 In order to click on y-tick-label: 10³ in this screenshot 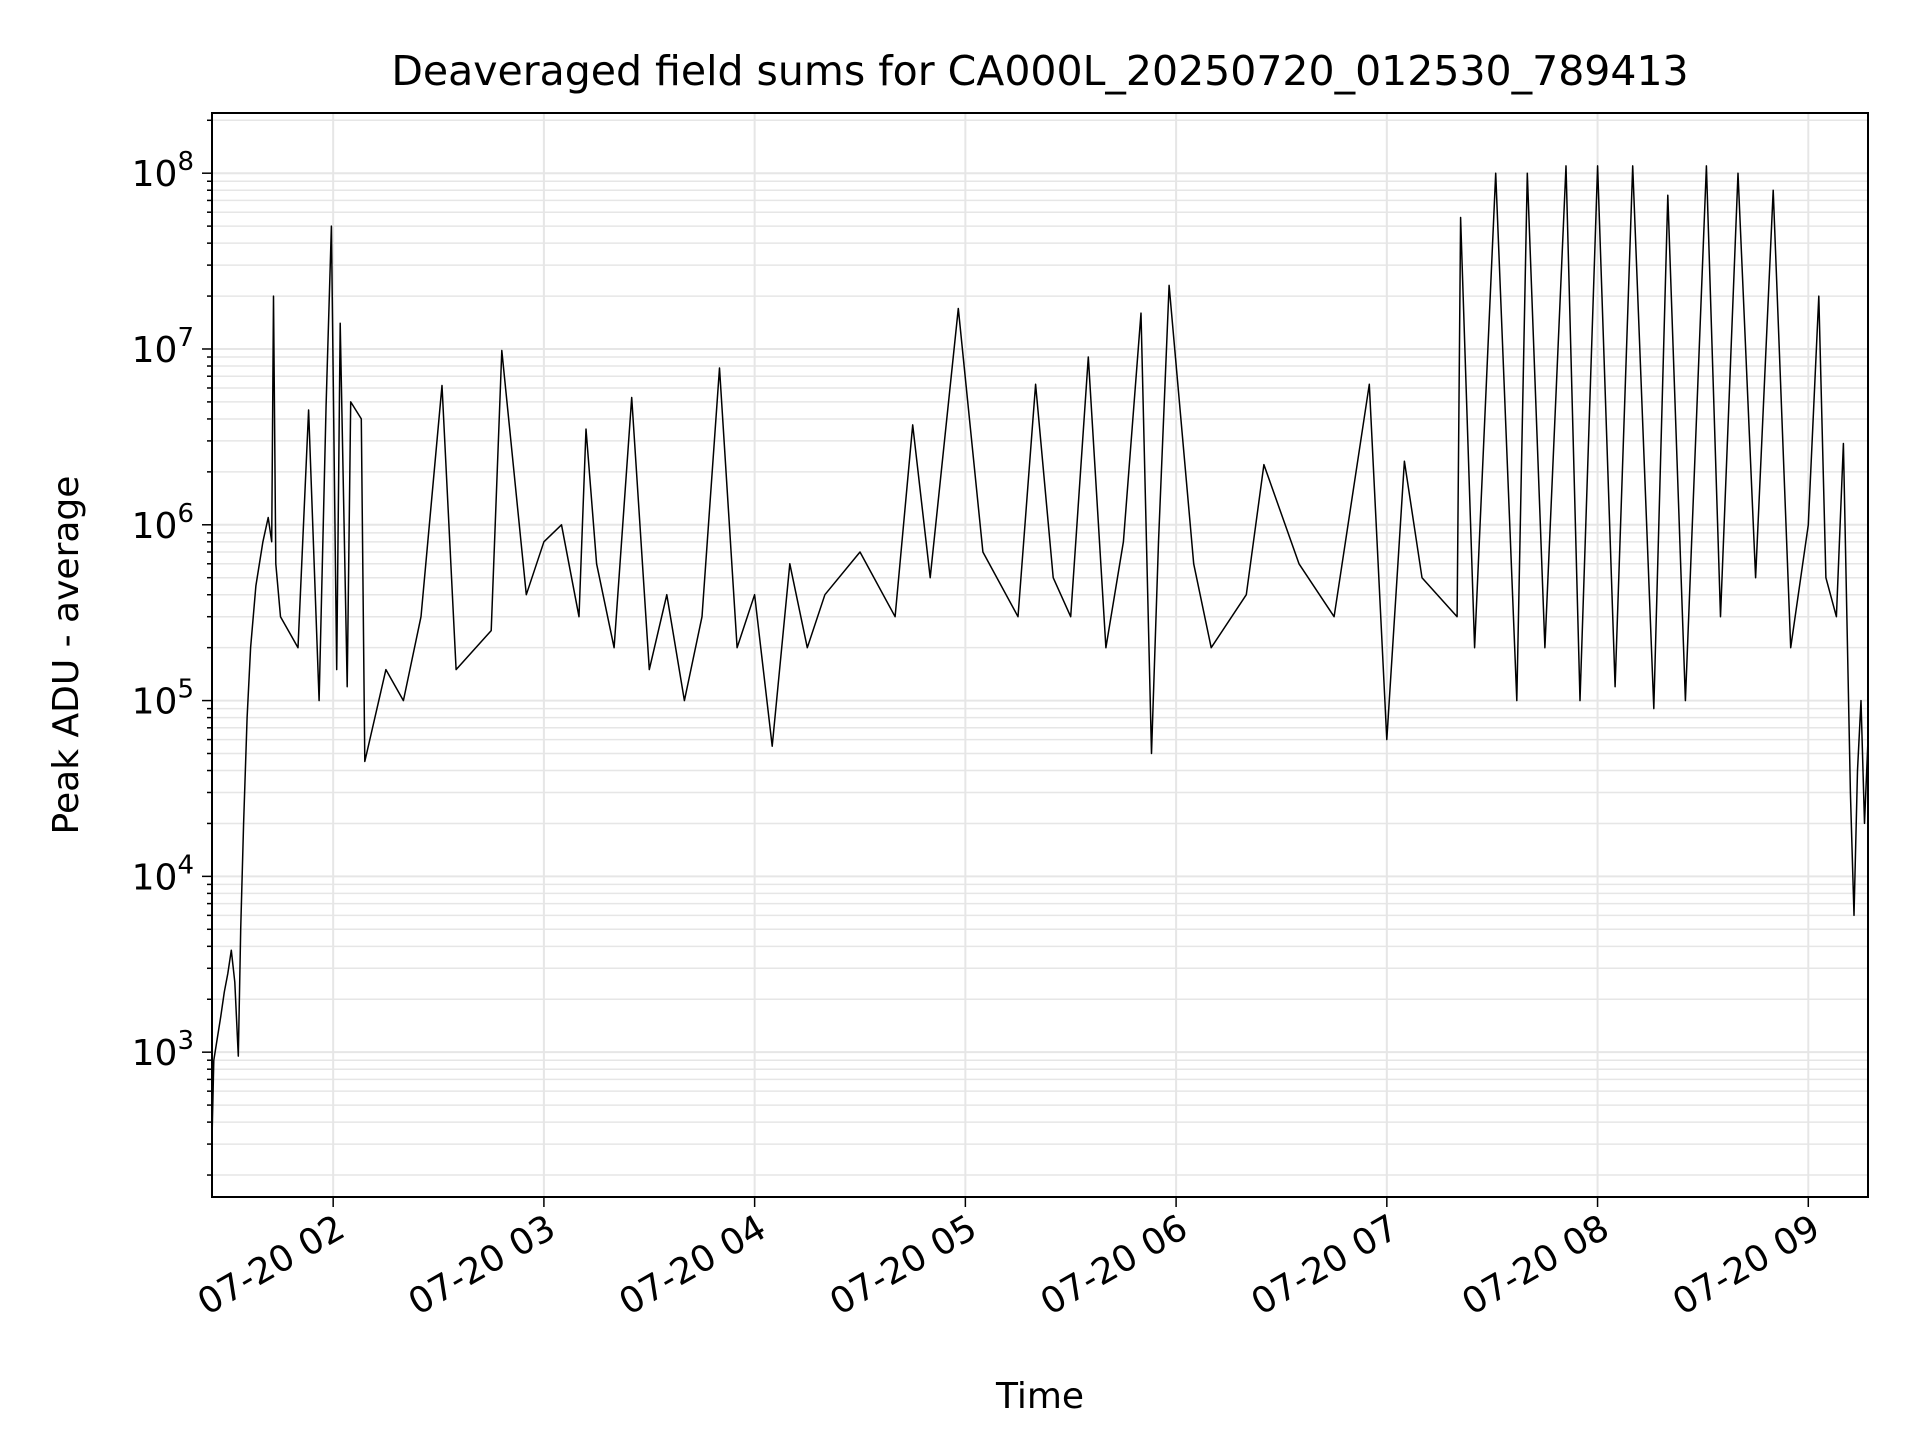, I will do `click(163, 1050)`.